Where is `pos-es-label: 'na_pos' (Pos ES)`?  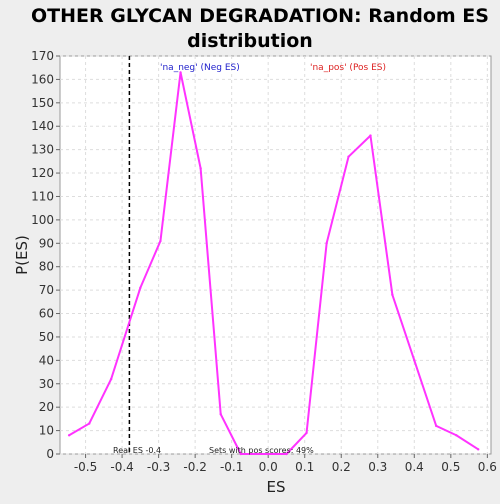 pos-es-label: 'na_pos' (Pos ES) is located at coordinates (348, 68).